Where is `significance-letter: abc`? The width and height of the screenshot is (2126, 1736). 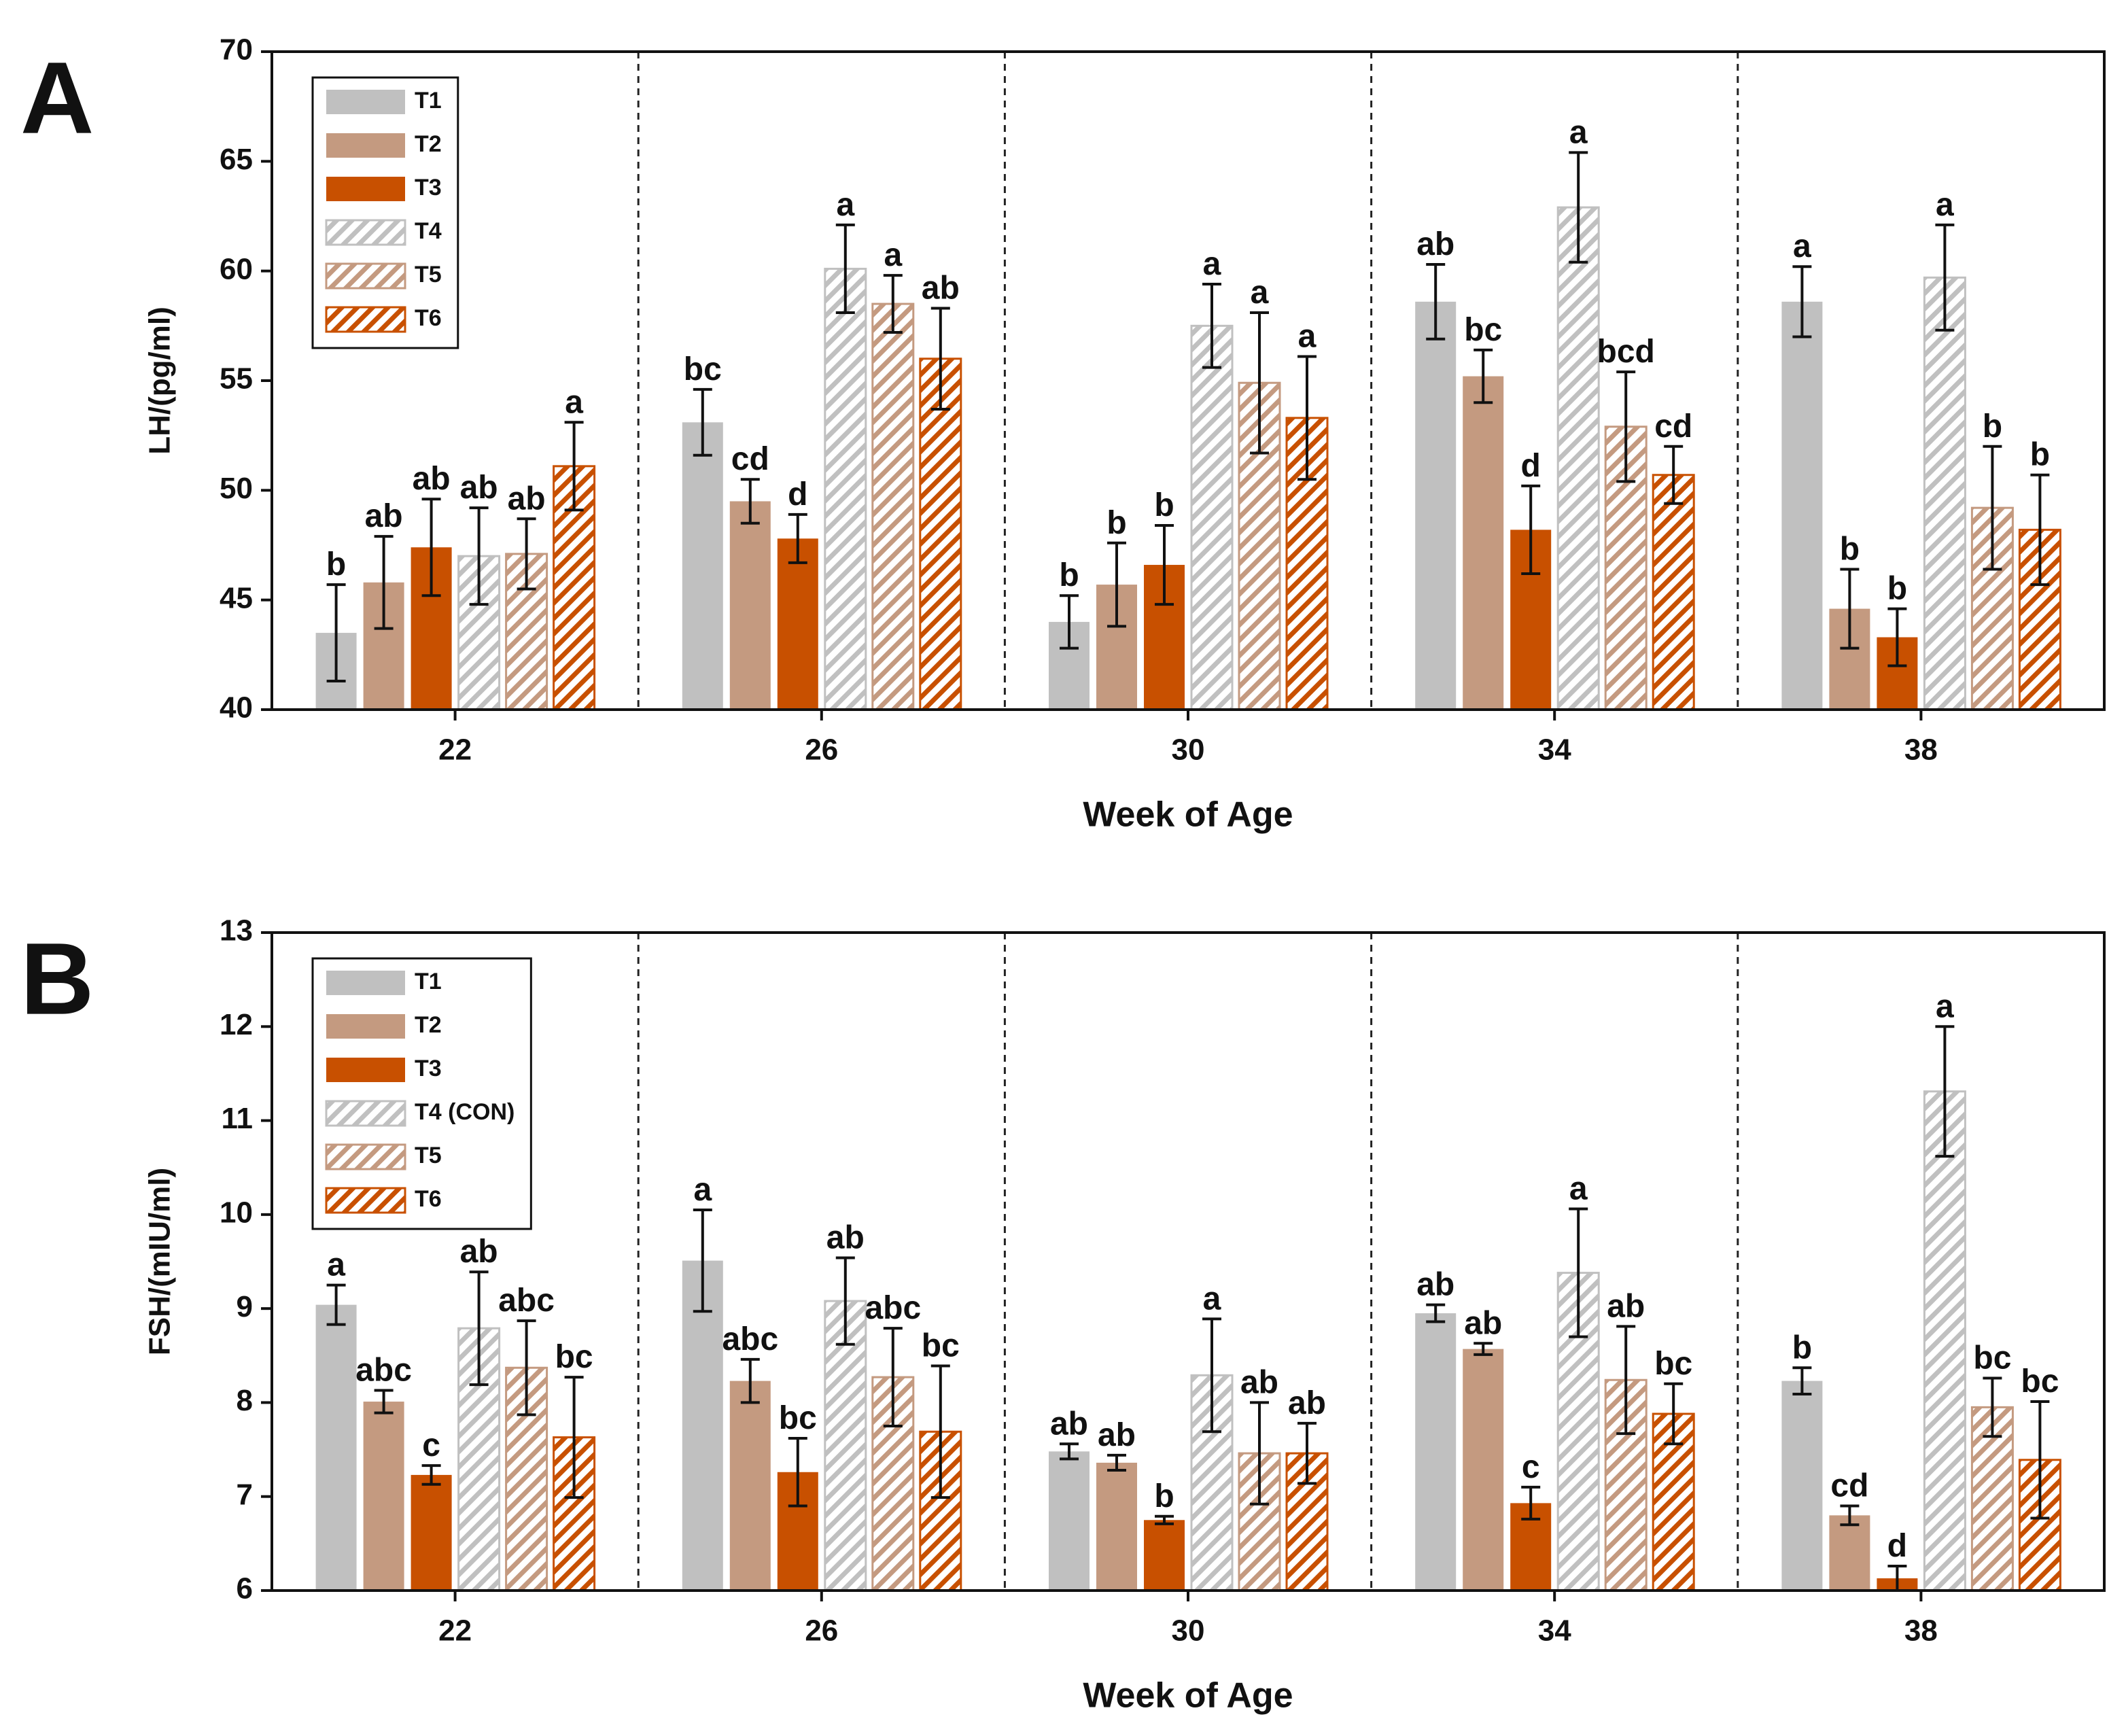
significance-letter: abc is located at coordinates (893, 1308).